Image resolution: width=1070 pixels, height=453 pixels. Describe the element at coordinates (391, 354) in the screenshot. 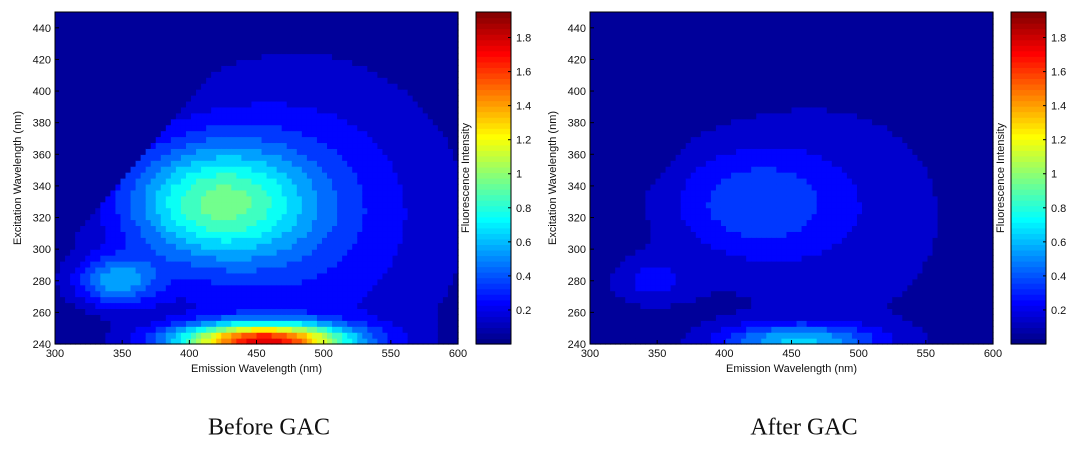

I see `x-tick-label: 550` at that location.